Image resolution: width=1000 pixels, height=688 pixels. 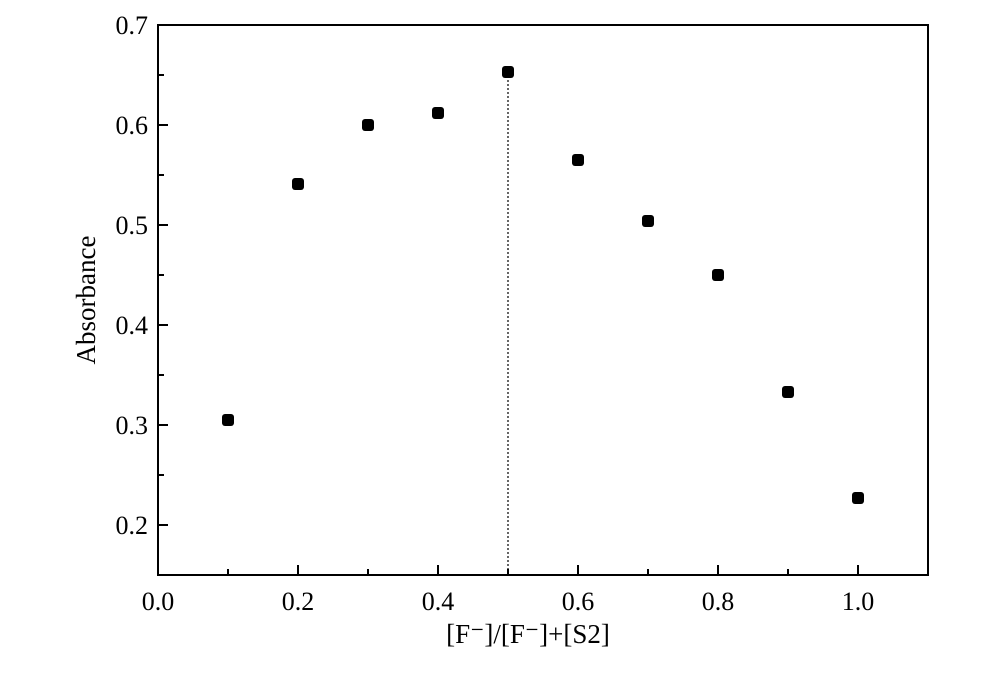 I want to click on y-tick-label: 0.5, so click(x=132, y=225).